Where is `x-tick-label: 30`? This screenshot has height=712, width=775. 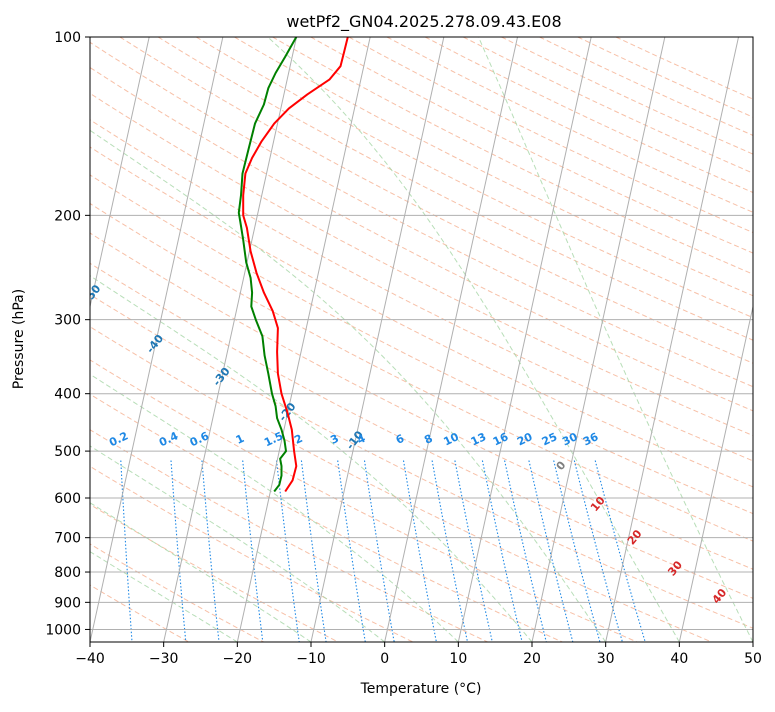
x-tick-label: 30 is located at coordinates (606, 659).